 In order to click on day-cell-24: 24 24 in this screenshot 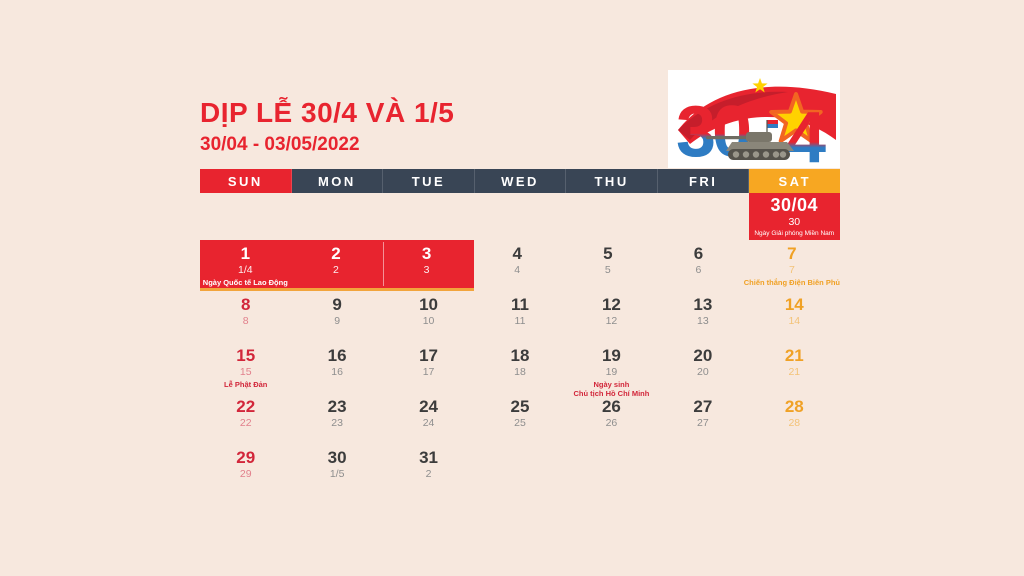, I will do `click(428, 418)`.